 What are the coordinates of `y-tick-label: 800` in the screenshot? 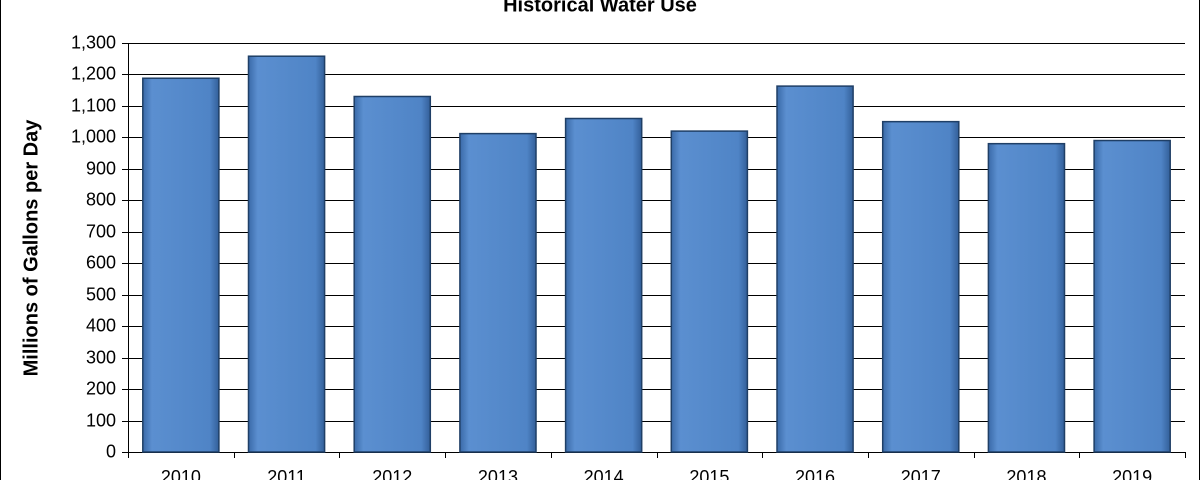 It's located at (101, 199).